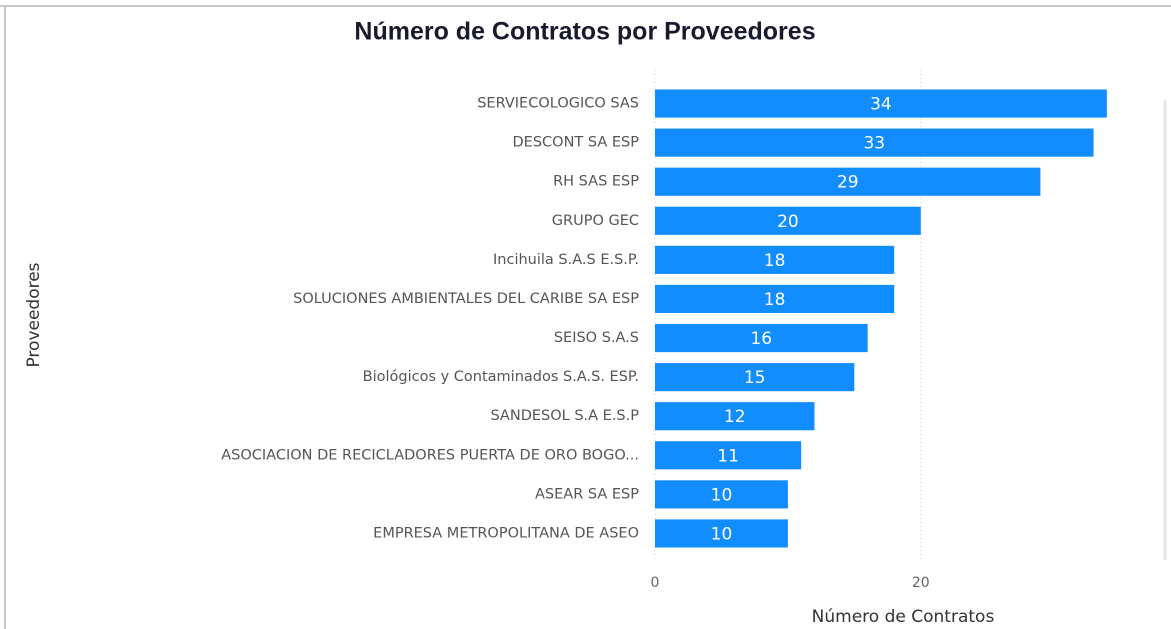  Describe the element at coordinates (595, 221) in the screenshot. I see `y-tick-label: GRUPO GEC` at that location.